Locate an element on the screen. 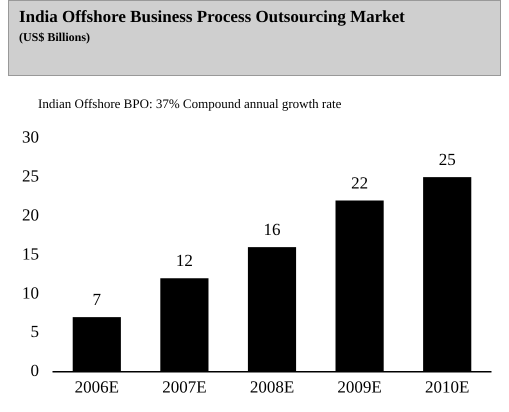 The height and width of the screenshot is (412, 509). x-tick-label: 2007E is located at coordinates (184, 386).